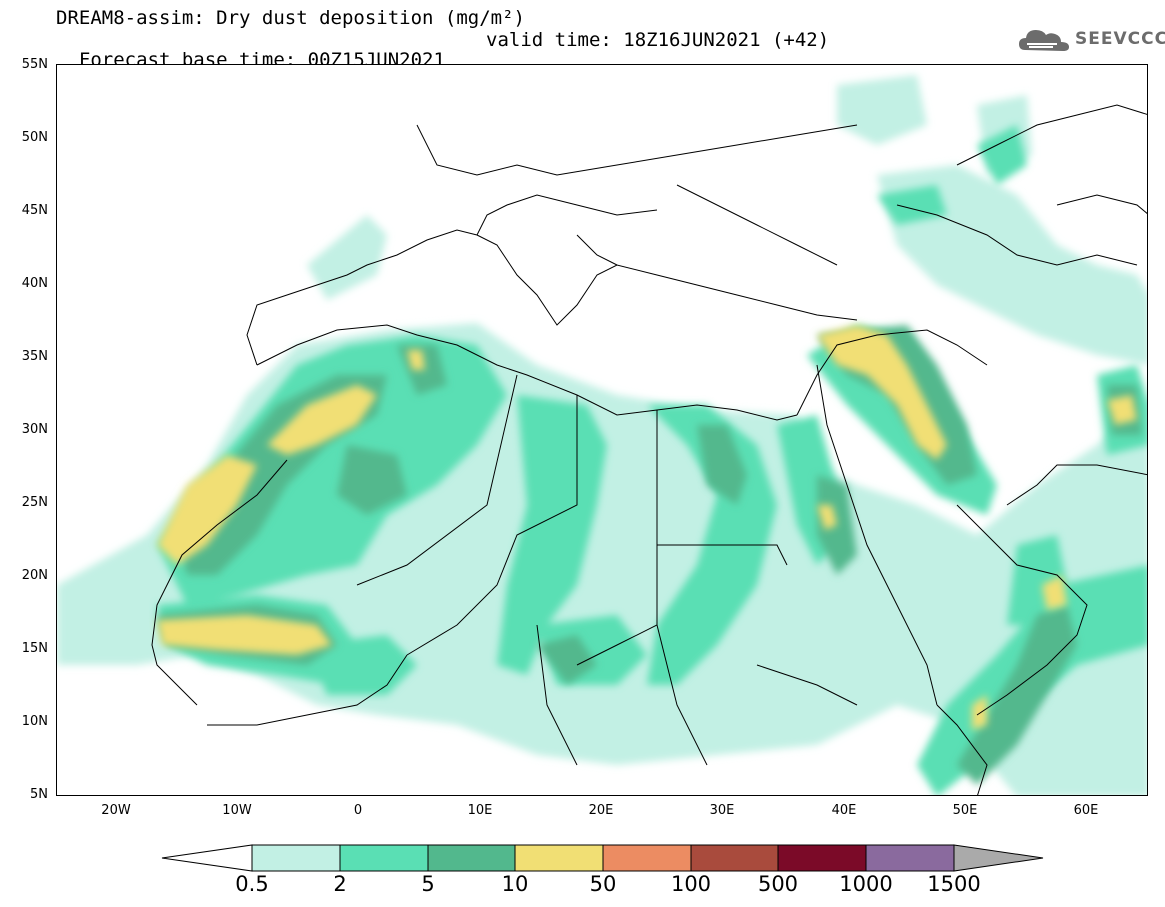 This screenshot has height=907, width=1165. I want to click on legend-label: 100, so click(691, 884).